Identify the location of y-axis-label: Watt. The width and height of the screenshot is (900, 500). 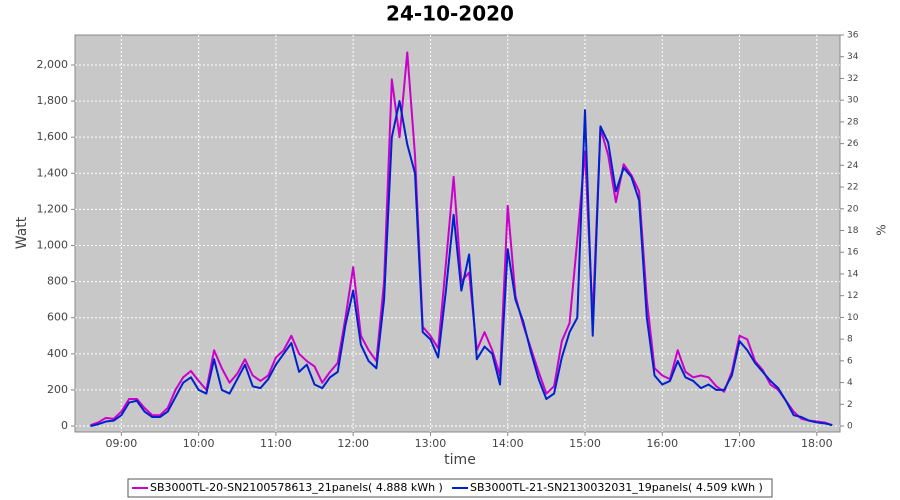
(22, 232).